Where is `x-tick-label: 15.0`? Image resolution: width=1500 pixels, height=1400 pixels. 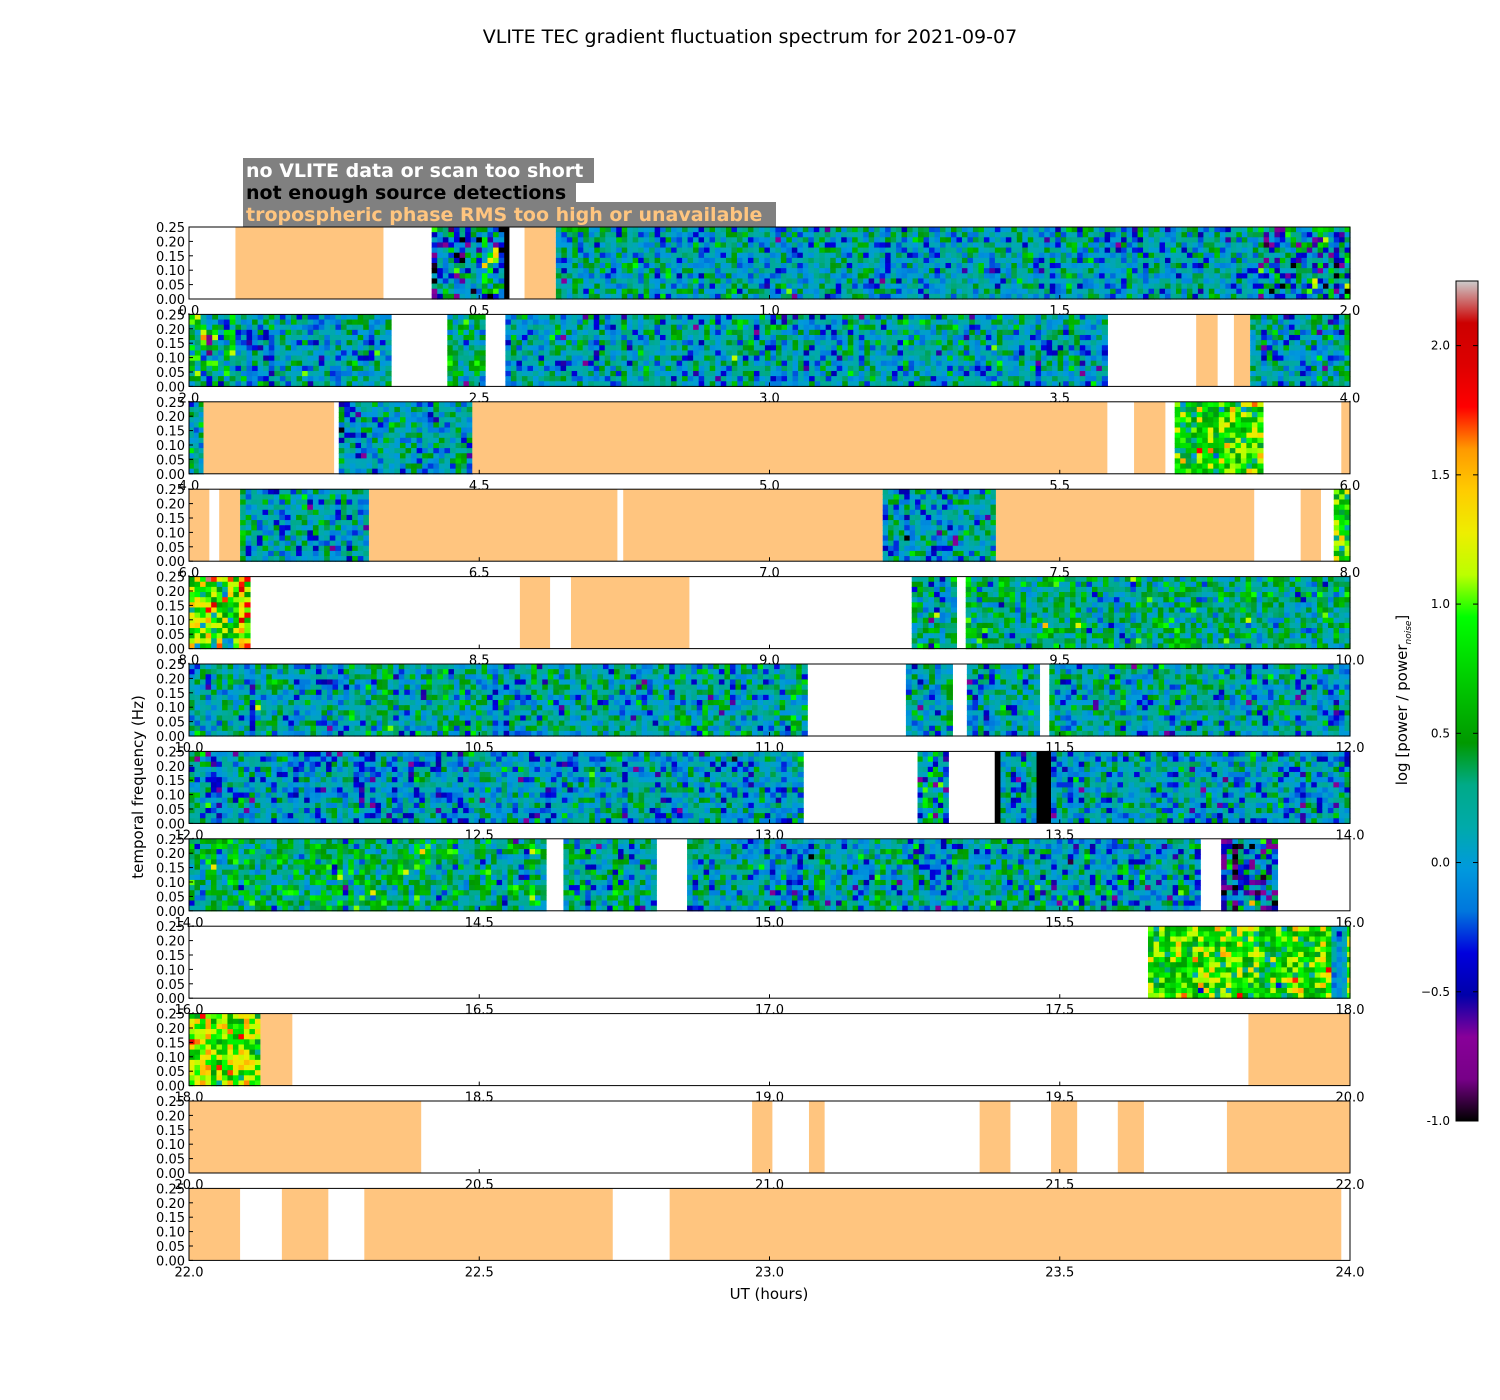 x-tick-label: 15.0 is located at coordinates (769, 923).